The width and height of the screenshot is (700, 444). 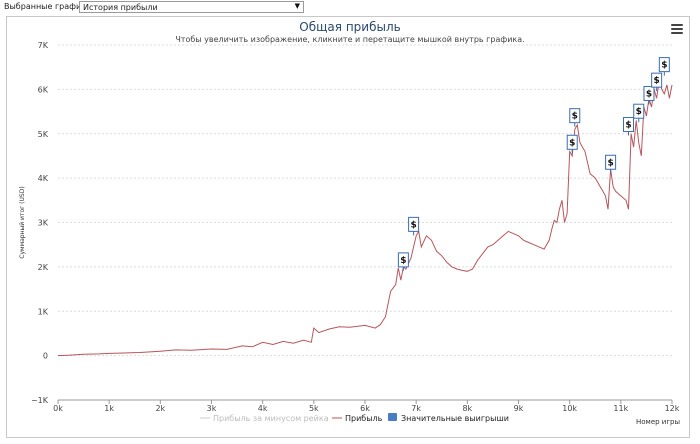 What do you see at coordinates (620, 408) in the screenshot?
I see `x-tick-label: 11k` at bounding box center [620, 408].